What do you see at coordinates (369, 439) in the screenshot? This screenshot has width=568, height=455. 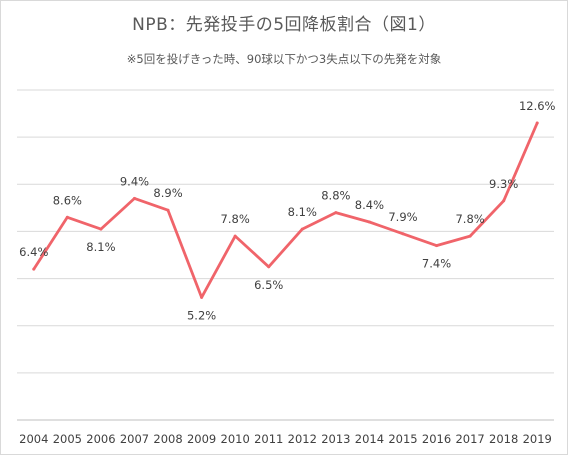 I see `x-tick-label: 2014` at bounding box center [369, 439].